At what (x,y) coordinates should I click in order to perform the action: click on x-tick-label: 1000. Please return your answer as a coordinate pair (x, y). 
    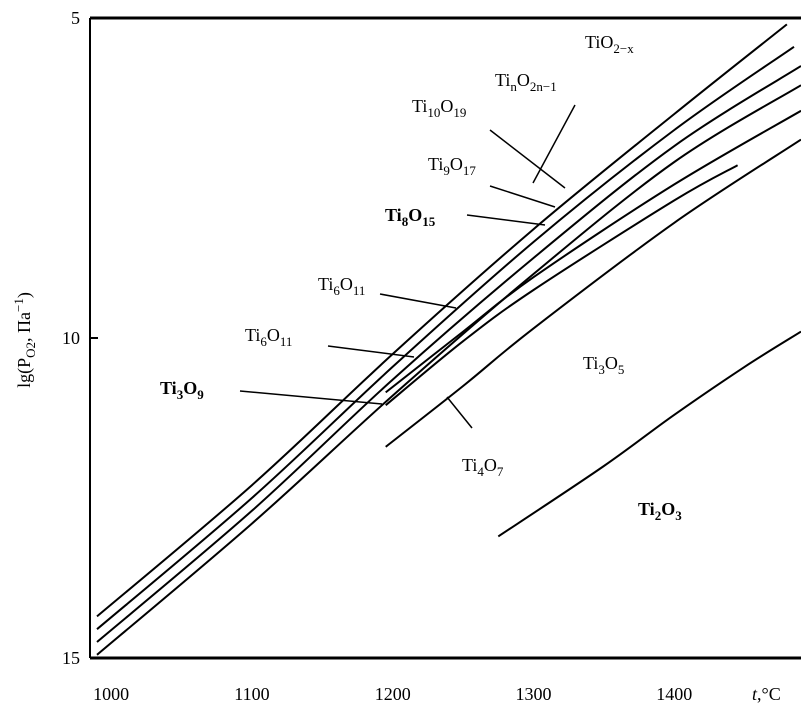
    Looking at the image, I should click on (111, 694).